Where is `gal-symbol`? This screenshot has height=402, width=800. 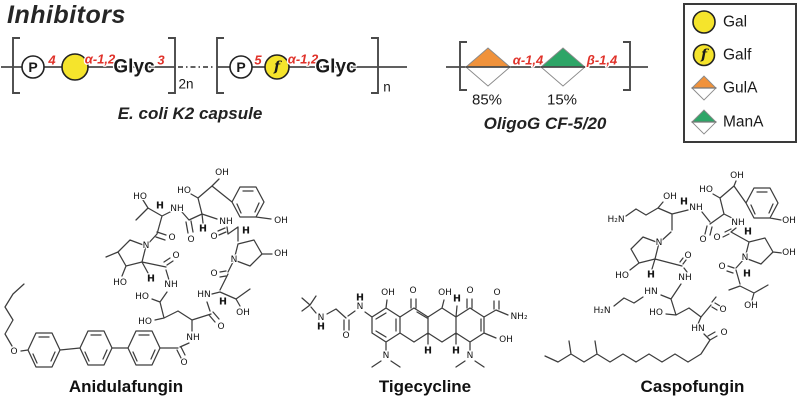 gal-symbol is located at coordinates (75, 67).